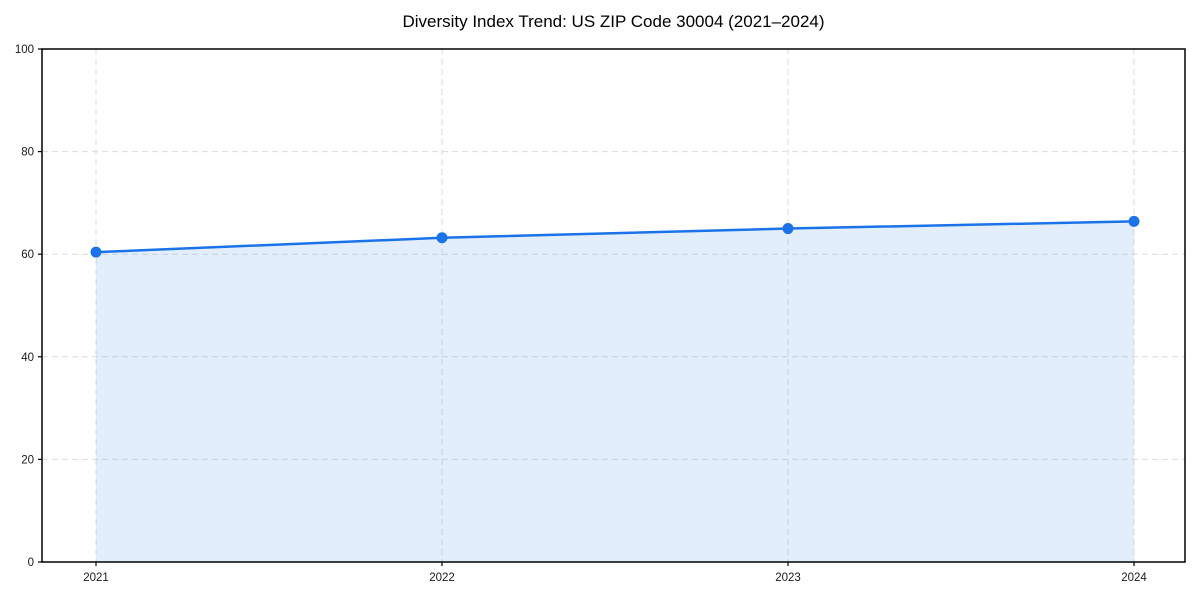  Describe the element at coordinates (788, 578) in the screenshot. I see `x-axis-tick-label: 2023` at that location.